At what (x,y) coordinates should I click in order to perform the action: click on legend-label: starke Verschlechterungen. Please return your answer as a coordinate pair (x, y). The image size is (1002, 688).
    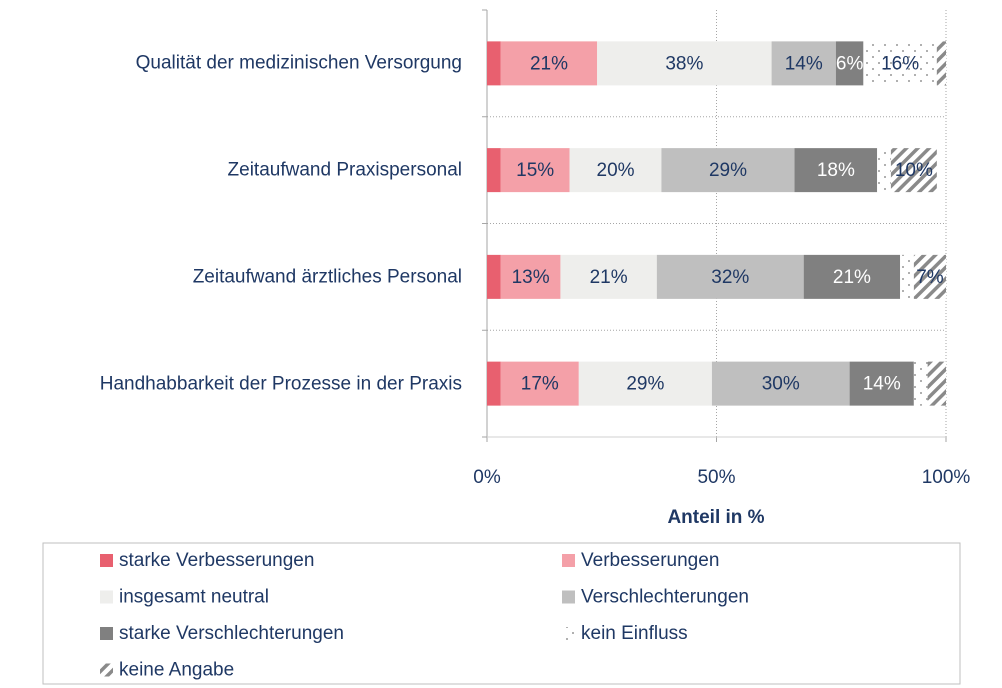
    Looking at the image, I should click on (231, 633).